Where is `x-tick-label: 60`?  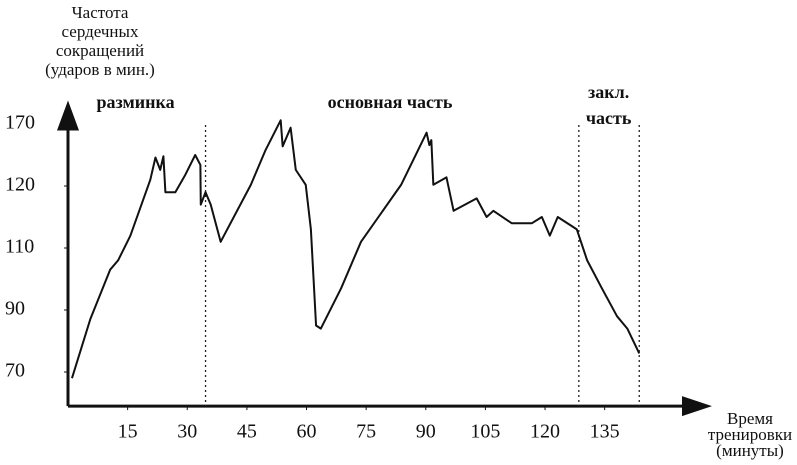
x-tick-label: 60 is located at coordinates (307, 432).